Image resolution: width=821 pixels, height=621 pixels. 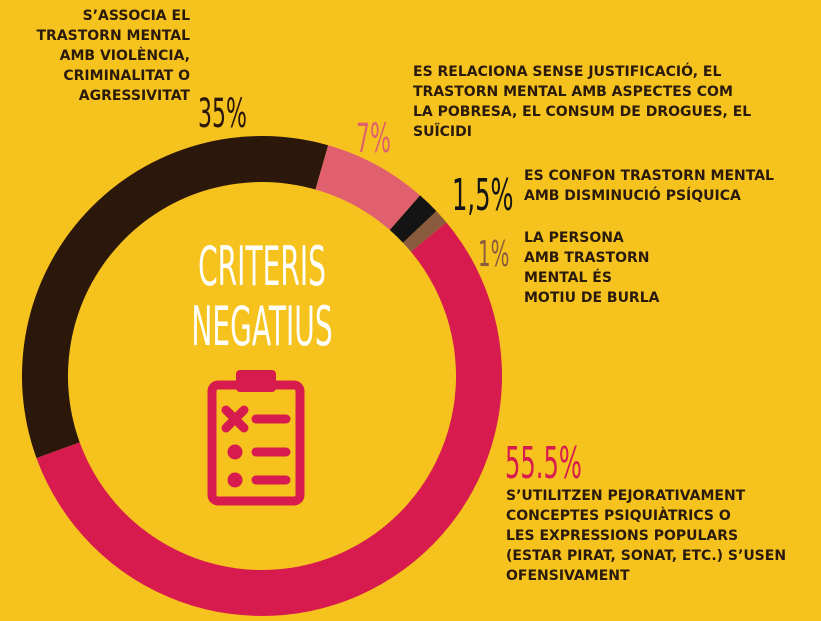 I want to click on percent-label: 7%, so click(x=373, y=138).